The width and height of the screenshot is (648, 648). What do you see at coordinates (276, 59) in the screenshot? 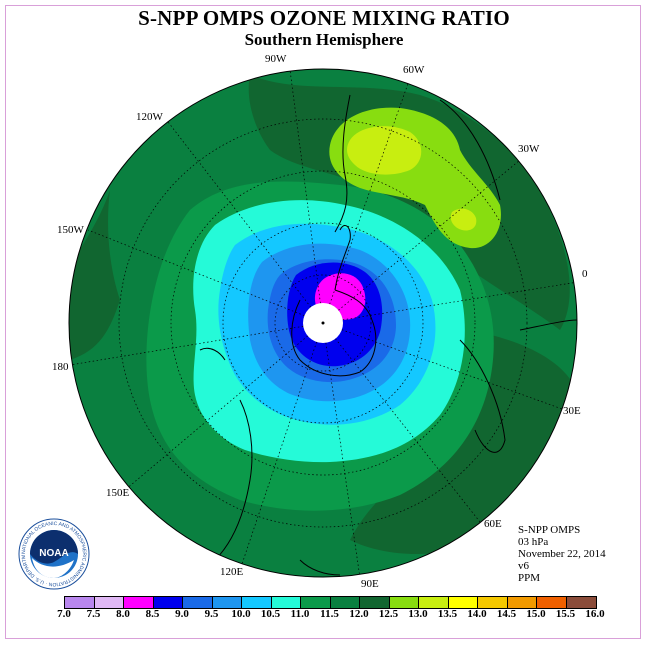
I see `lon-label-90w: 90W` at bounding box center [276, 59].